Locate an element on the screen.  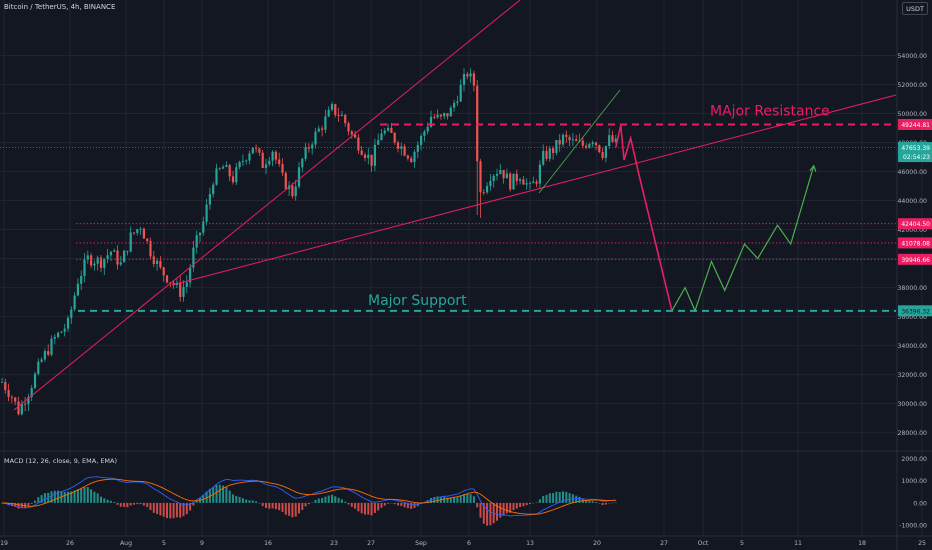
macd-tick-label: 0.00 is located at coordinates (920, 503).